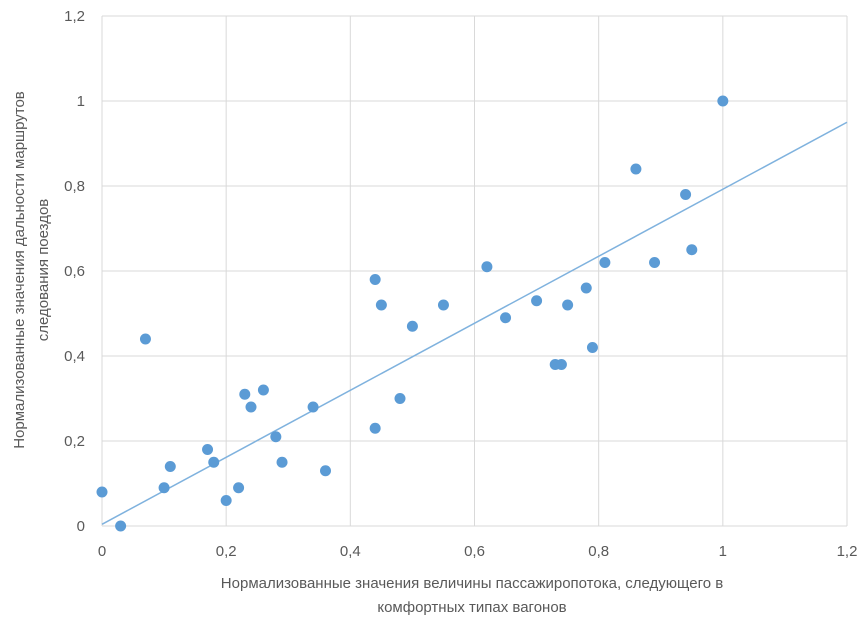 Image resolution: width=861 pixels, height=621 pixels. Describe the element at coordinates (474, 551) in the screenshot. I see `x-tick-label: 0,6` at that location.